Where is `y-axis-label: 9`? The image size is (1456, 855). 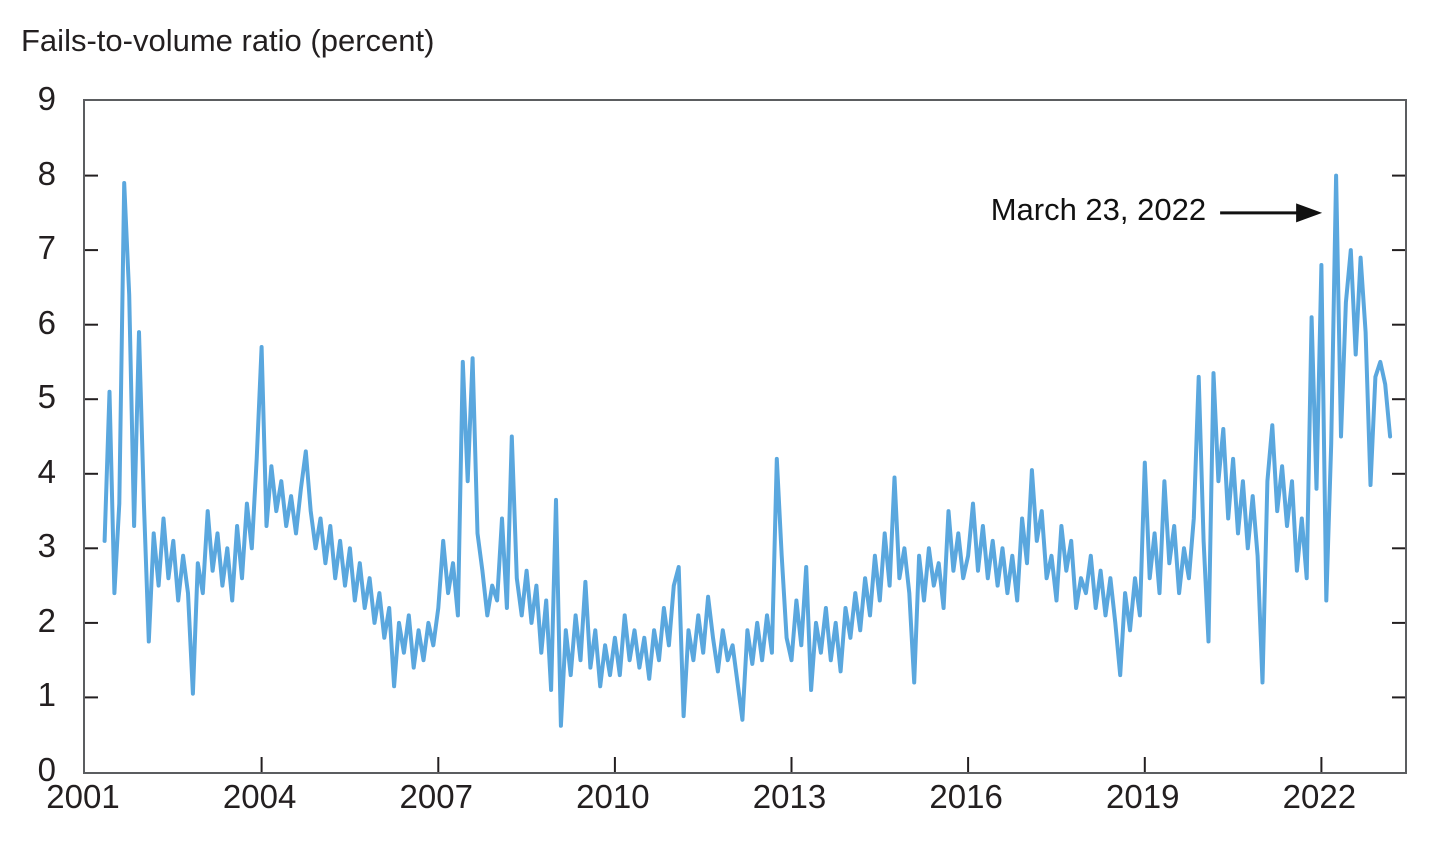
y-axis-label: 9 is located at coordinates (46, 98).